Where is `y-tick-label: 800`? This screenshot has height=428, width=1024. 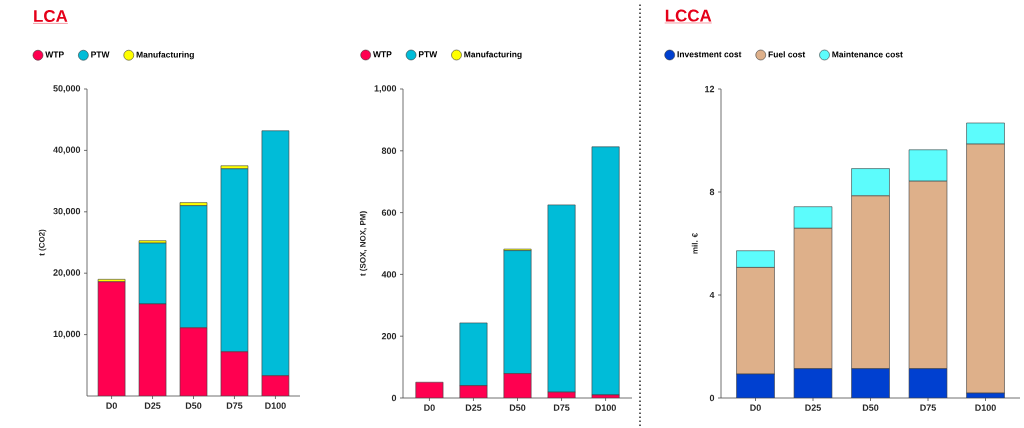
y-tick-label: 800 is located at coordinates (389, 150).